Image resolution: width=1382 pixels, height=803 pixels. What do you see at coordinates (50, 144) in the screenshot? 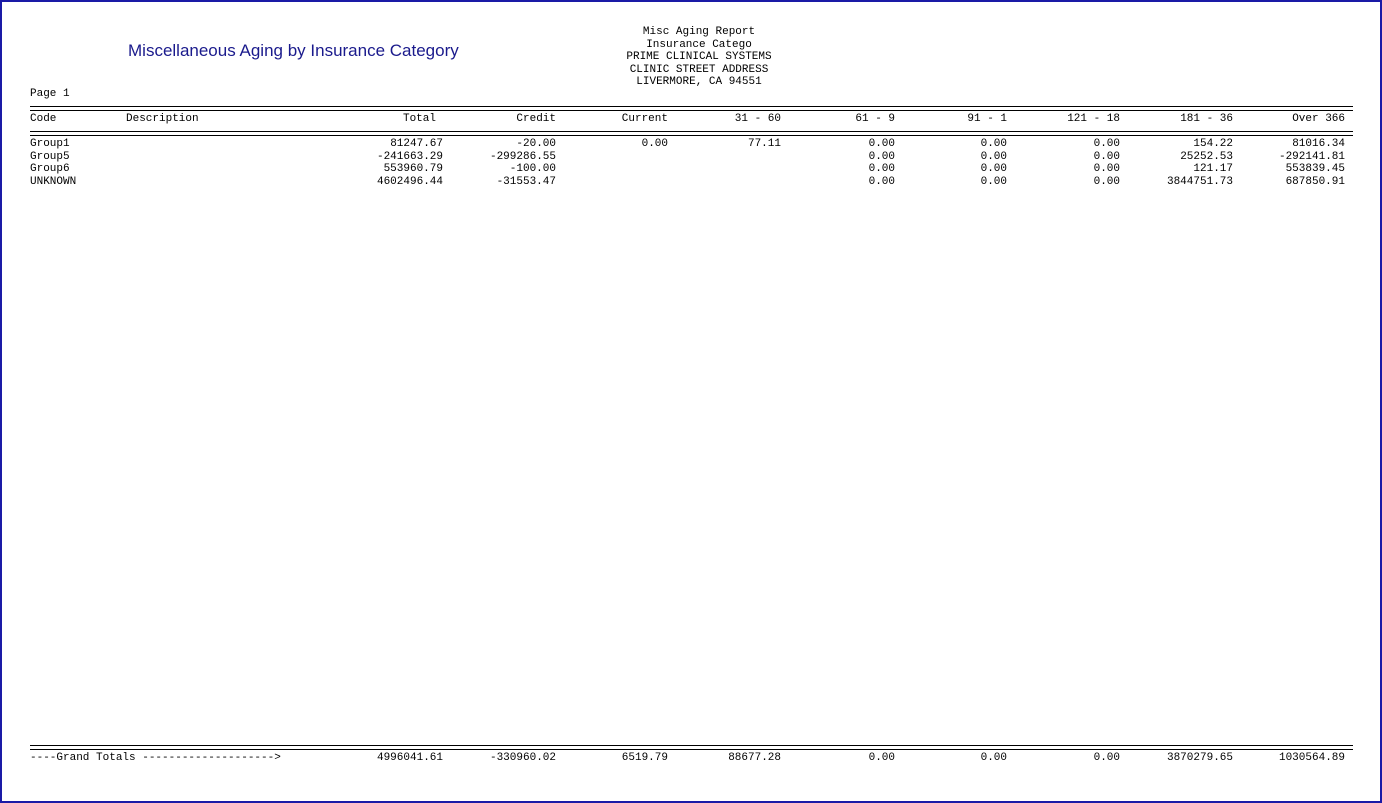
I see `row-code: Group1` at bounding box center [50, 144].